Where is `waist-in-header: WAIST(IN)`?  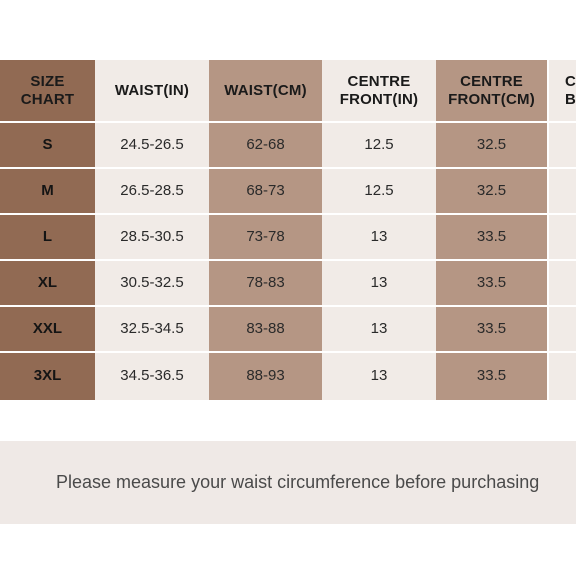
waist-in-header: WAIST(IN) is located at coordinates (152, 90).